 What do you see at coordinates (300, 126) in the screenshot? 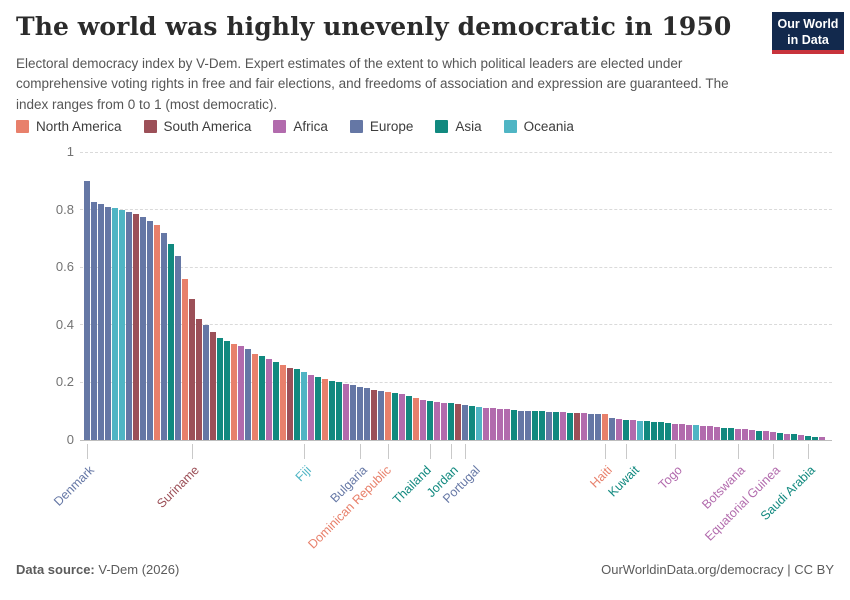
I see `legend-item-af: Africa` at bounding box center [300, 126].